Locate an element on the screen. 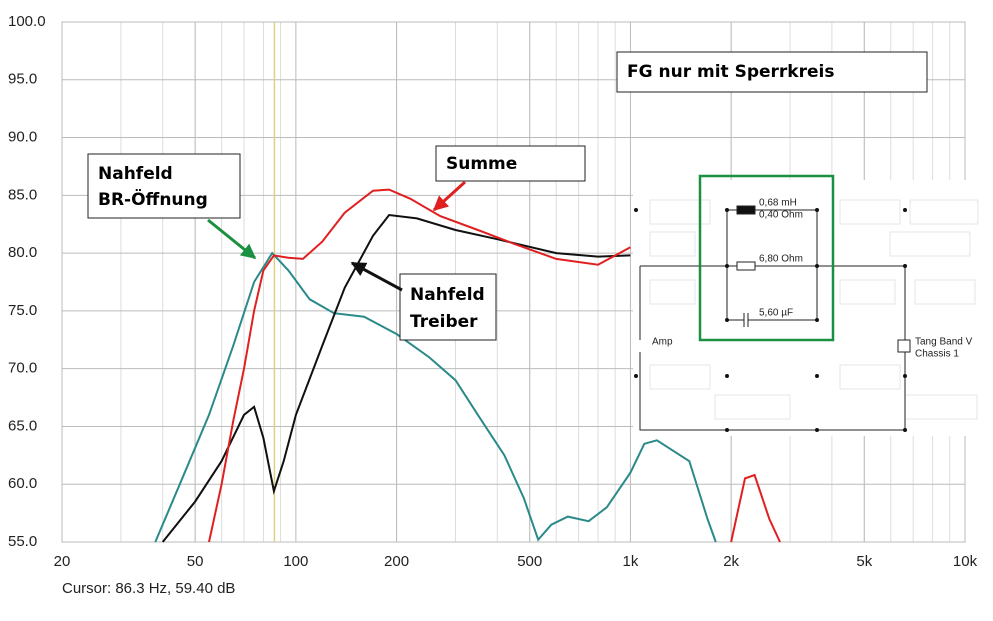 This screenshot has height=621, width=993. annotation: FG nur mit Sperrkreis is located at coordinates (730, 72).